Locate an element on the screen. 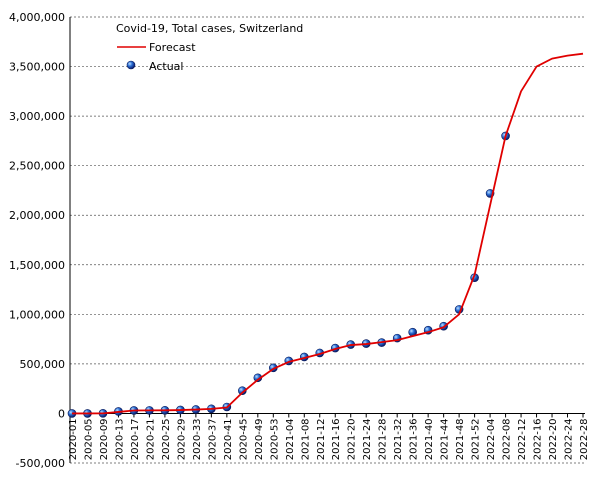  x-tick-label: 2020-33 is located at coordinates (197, 439).